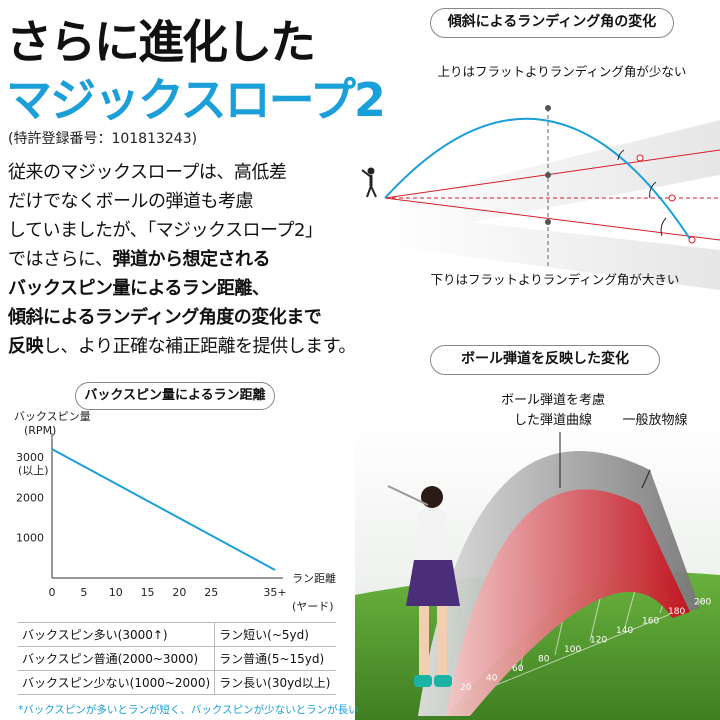  Describe the element at coordinates (131, 201) in the screenshot. I see `description-segment: だけでなくボールの弾道も考慮` at that location.